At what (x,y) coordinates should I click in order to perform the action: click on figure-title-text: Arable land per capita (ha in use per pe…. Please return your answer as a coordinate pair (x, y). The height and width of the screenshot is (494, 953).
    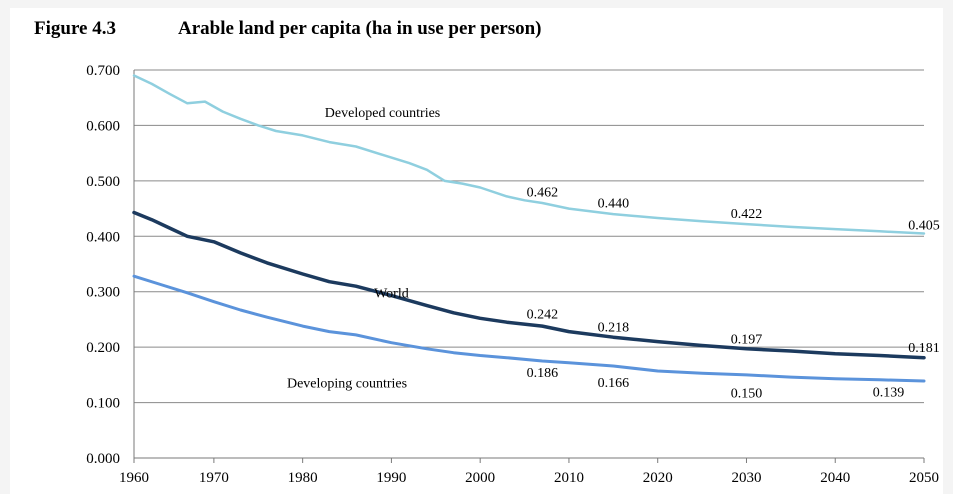
    Looking at the image, I should click on (360, 28).